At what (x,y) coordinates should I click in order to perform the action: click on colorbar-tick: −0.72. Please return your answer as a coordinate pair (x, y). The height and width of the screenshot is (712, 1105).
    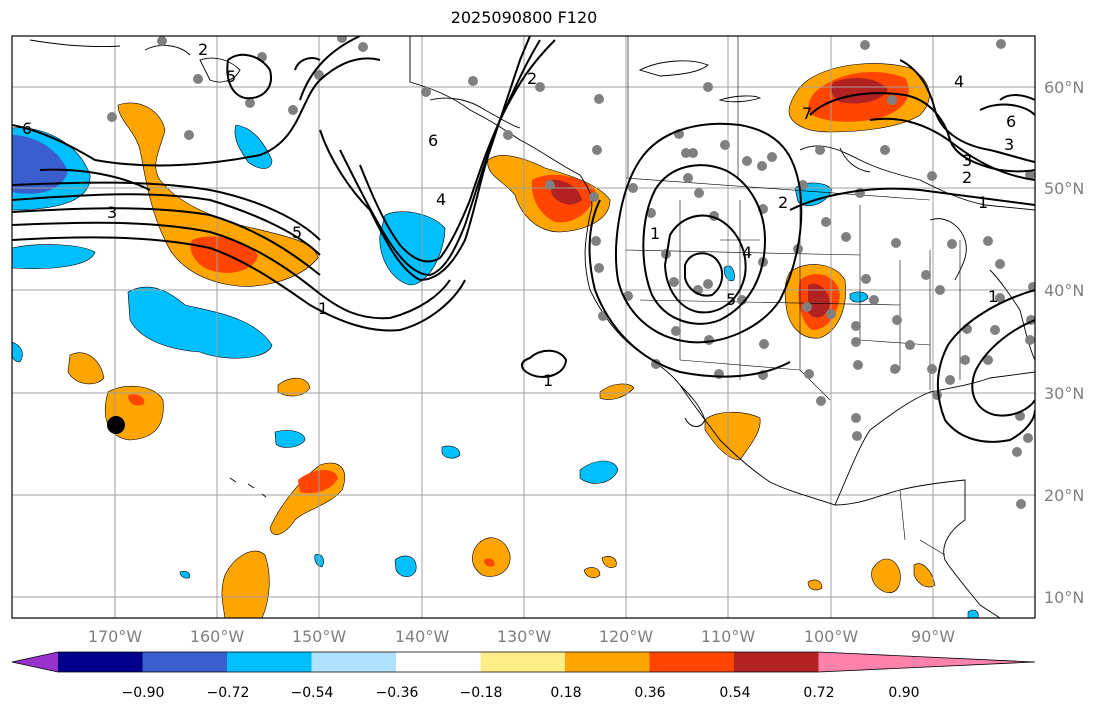
    Looking at the image, I should click on (228, 693).